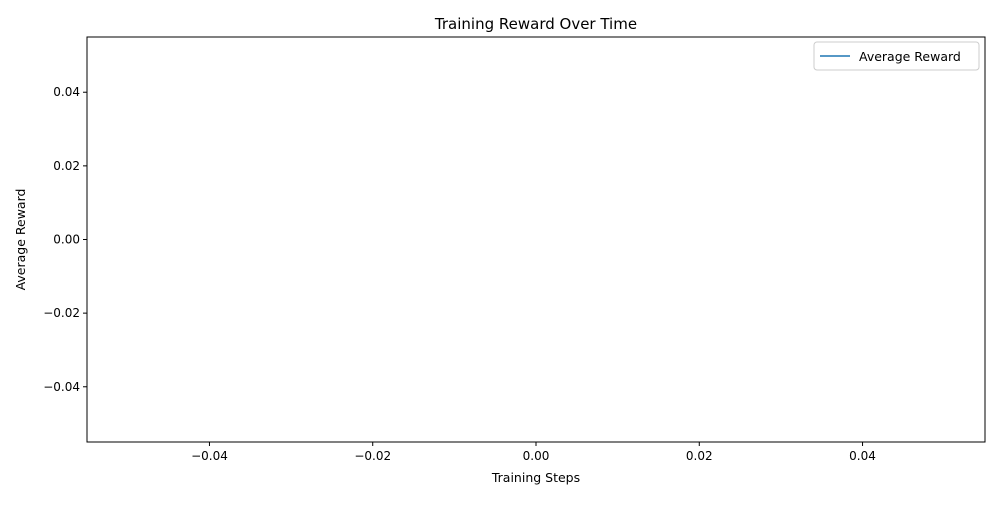 The height and width of the screenshot is (505, 1000). Describe the element at coordinates (61, 313) in the screenshot. I see `y-tick-label: −0.02` at that location.